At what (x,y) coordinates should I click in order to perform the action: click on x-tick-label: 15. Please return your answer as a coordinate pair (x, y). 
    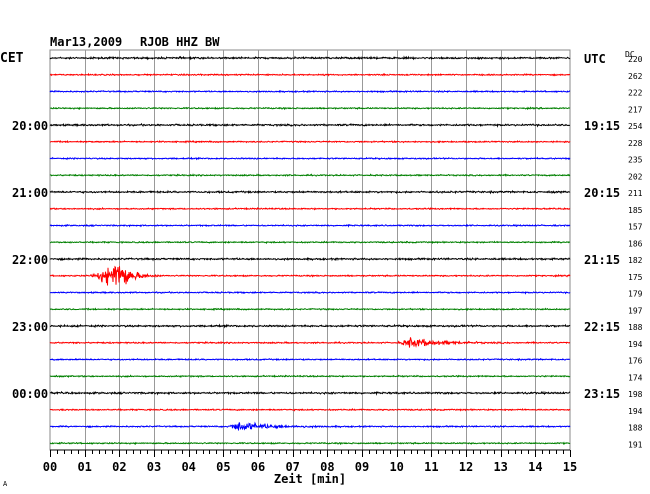
    Looking at the image, I should click on (570, 467).